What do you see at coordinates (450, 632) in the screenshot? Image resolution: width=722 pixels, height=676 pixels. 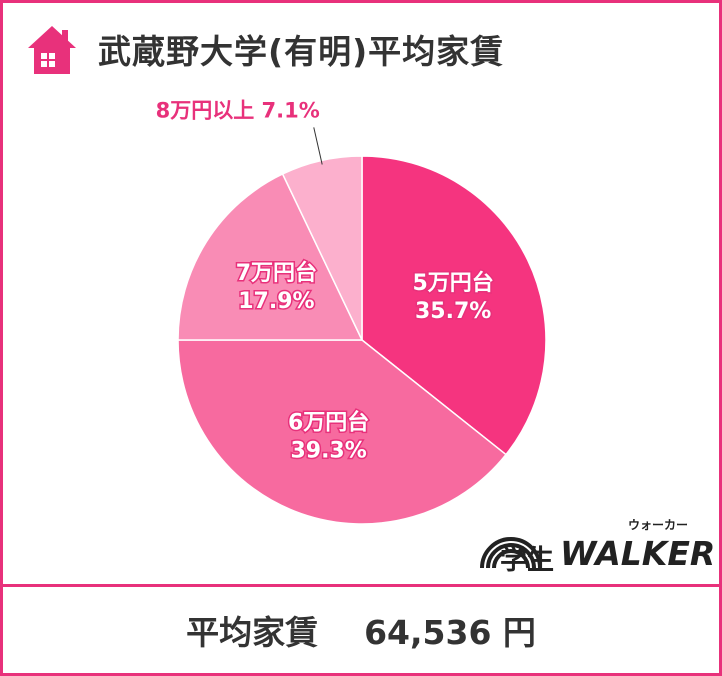 I see `footer-amount: 64,536 円` at bounding box center [450, 632].